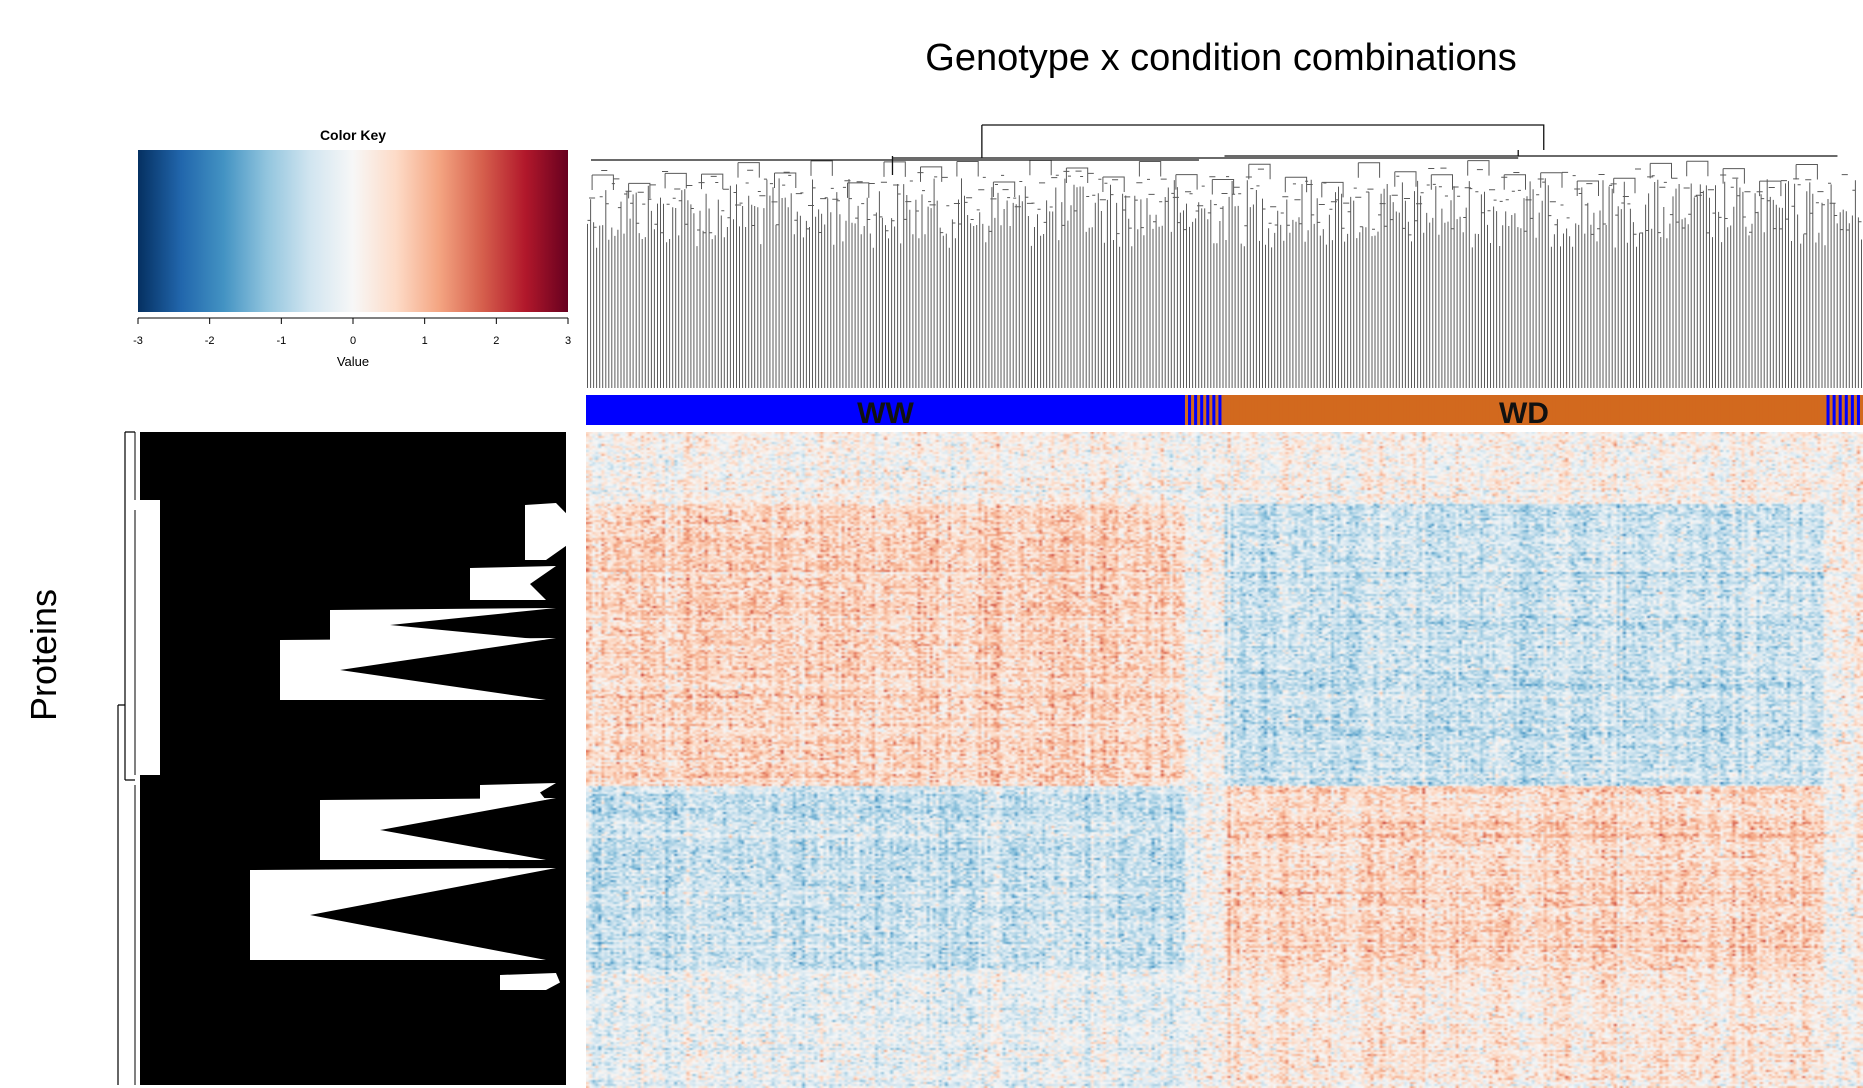  What do you see at coordinates (496, 341) in the screenshot?
I see `color-key-tick-label: 2` at bounding box center [496, 341].